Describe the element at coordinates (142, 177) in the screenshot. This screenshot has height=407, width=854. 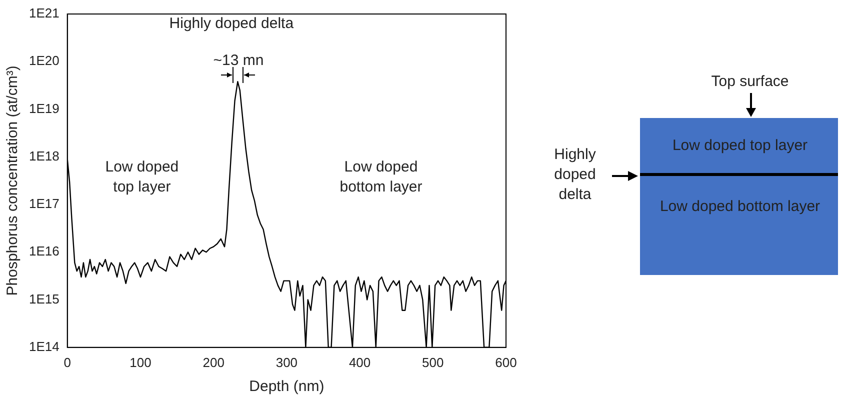
I see `annotation: Low doped top layer` at that location.